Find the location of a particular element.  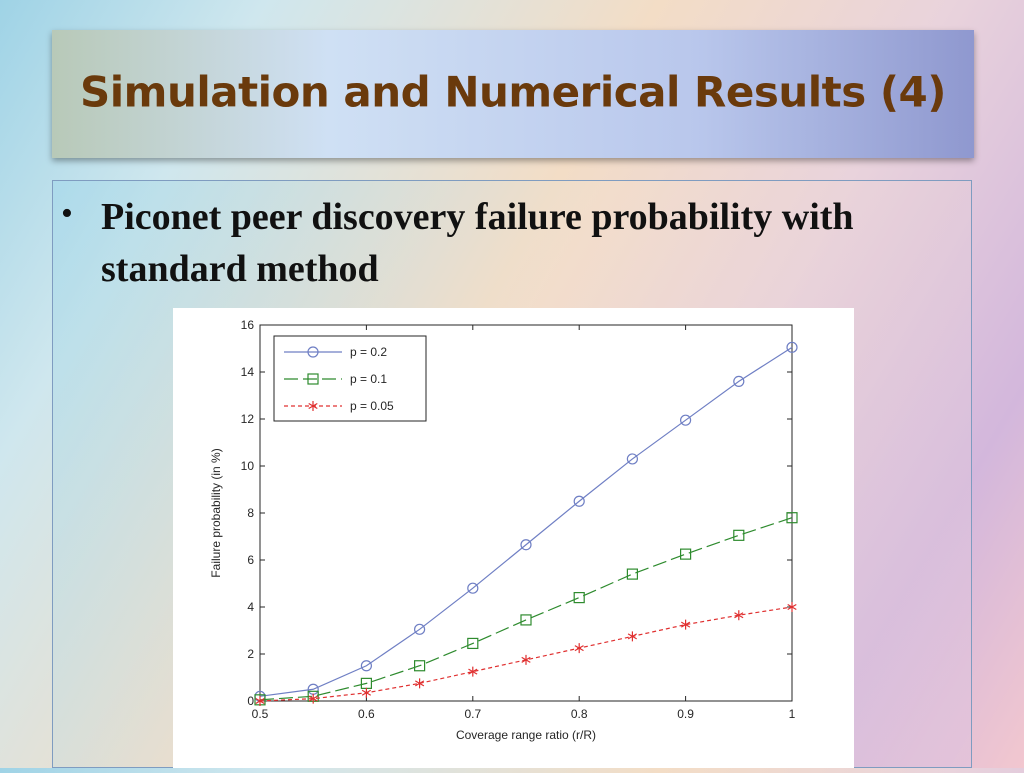

y-tick-label: 8 is located at coordinates (250, 513).